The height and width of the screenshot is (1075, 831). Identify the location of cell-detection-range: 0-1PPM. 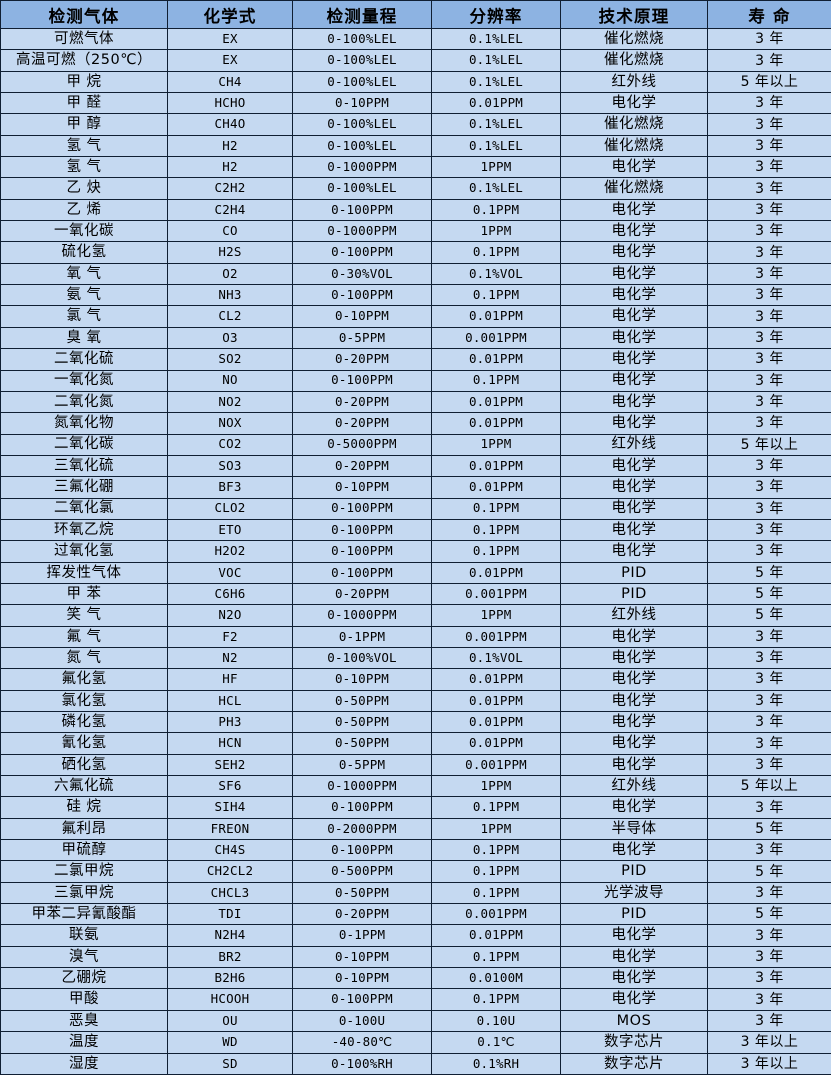
(362, 935).